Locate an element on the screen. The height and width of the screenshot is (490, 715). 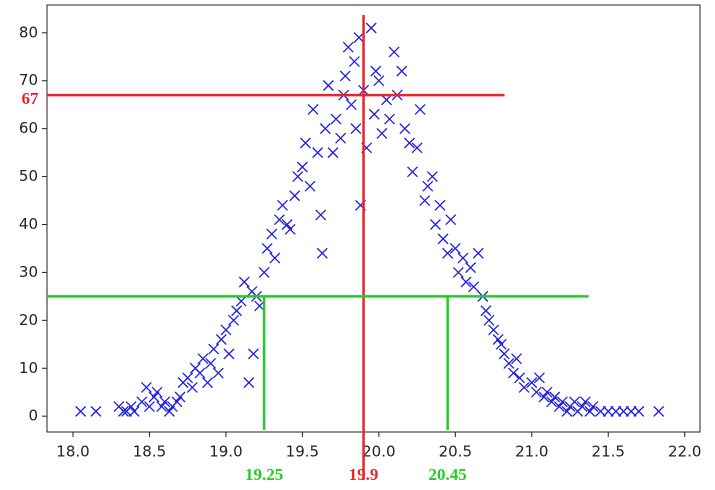
x-tick-label: 21.0 is located at coordinates (531, 452).